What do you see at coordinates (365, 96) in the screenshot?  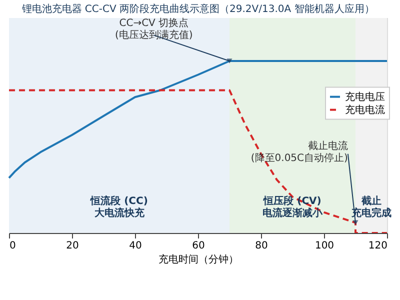 I see `legend-label: 充电电压` at bounding box center [365, 96].